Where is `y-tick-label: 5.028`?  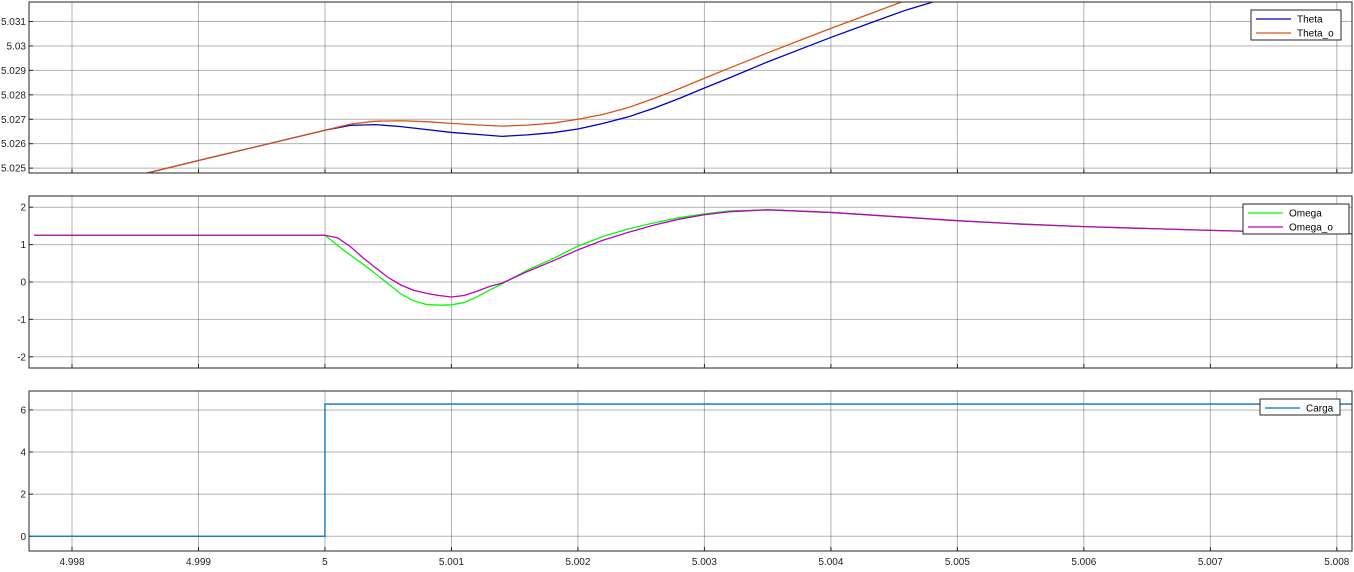
y-tick-label: 5.028 is located at coordinates (13, 95).